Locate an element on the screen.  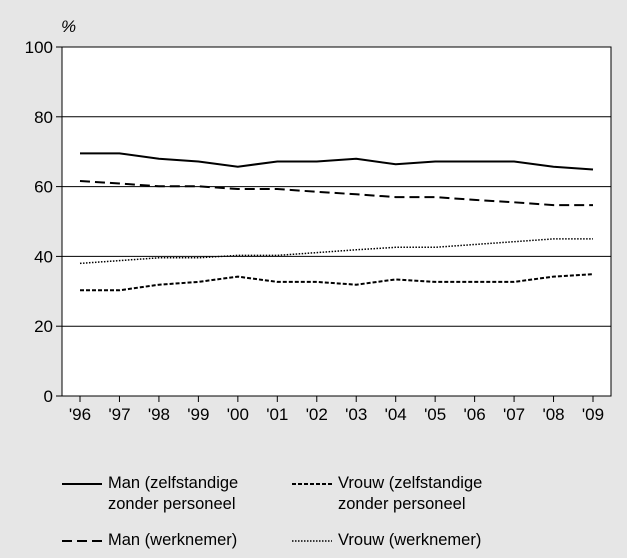
x-tick-label: '05 is located at coordinates (435, 414).